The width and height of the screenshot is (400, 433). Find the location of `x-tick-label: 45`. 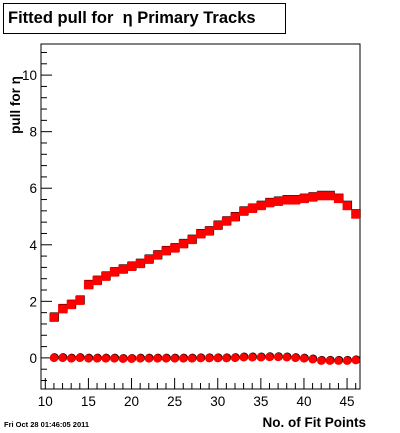

x-tick-label: 45 is located at coordinates (347, 401).